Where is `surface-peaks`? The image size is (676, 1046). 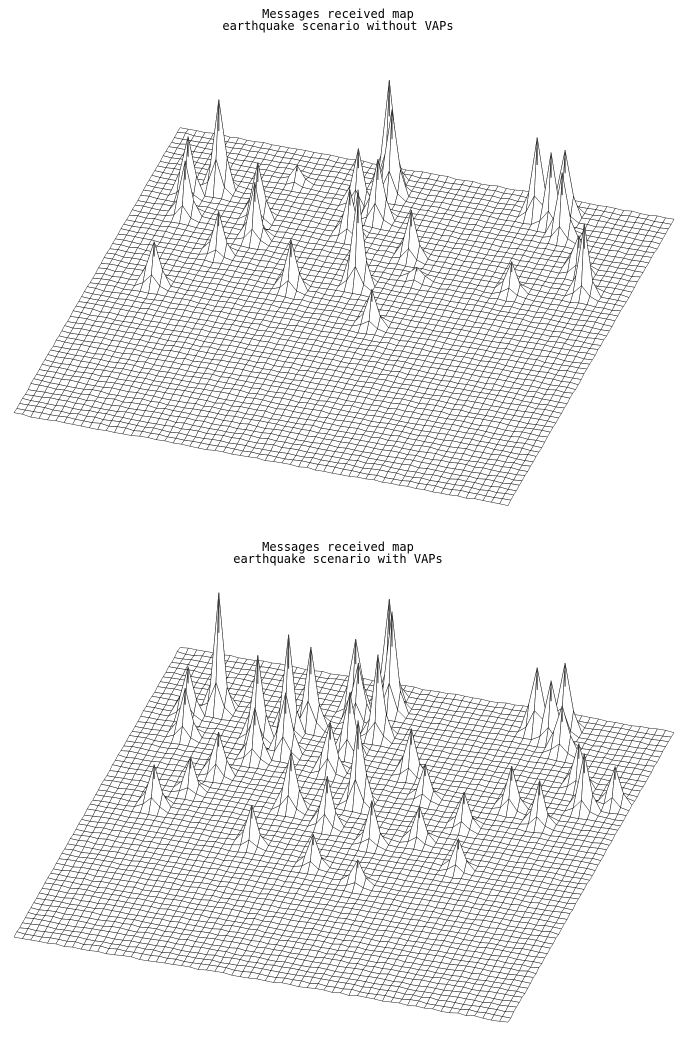 surface-peaks is located at coordinates (369, 191).